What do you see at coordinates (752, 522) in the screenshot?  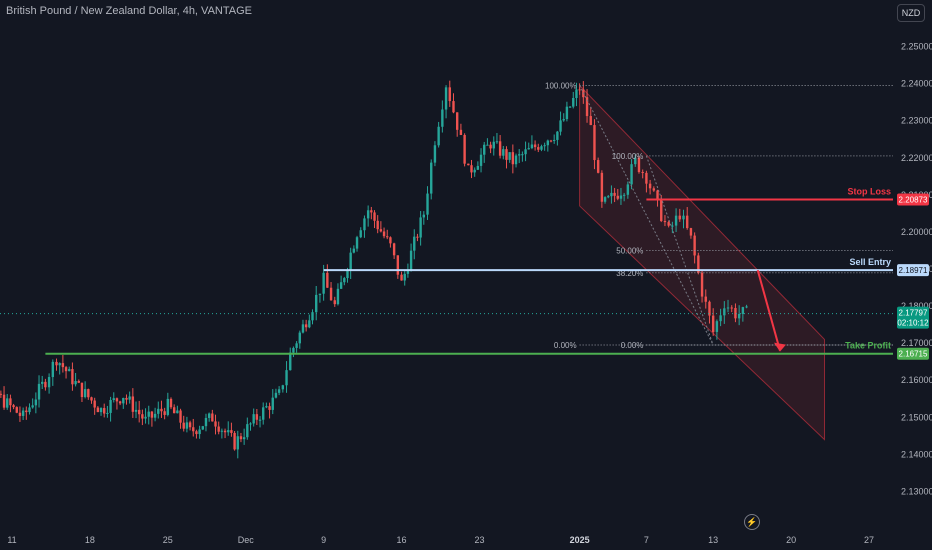 I see `bolt-icon: ⚡` at bounding box center [752, 522].